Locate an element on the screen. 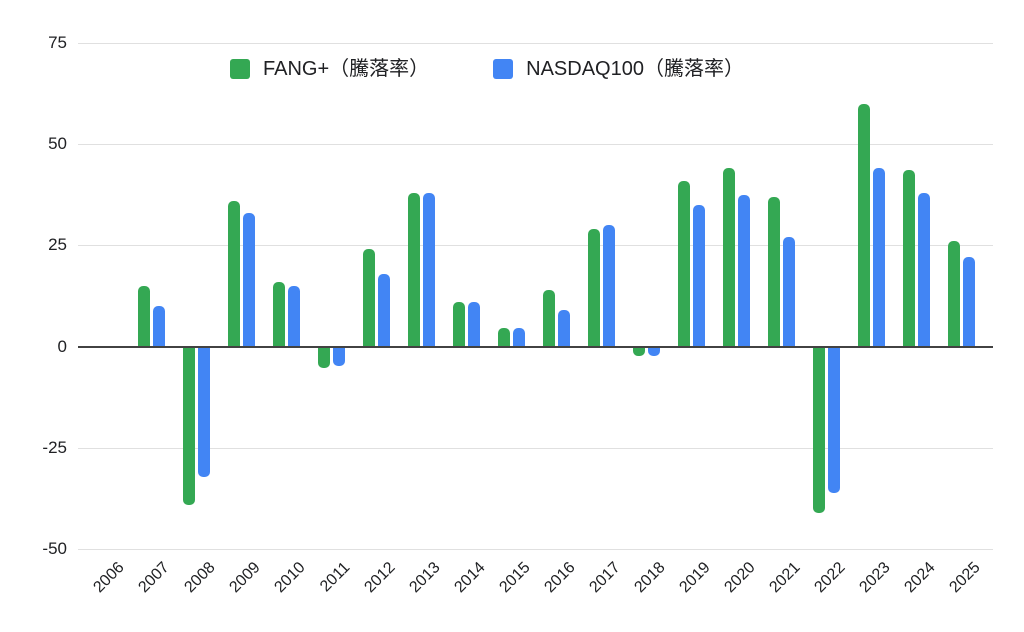 The image size is (1024, 632). x-axis-label-2023: 2023 is located at coordinates (875, 578).